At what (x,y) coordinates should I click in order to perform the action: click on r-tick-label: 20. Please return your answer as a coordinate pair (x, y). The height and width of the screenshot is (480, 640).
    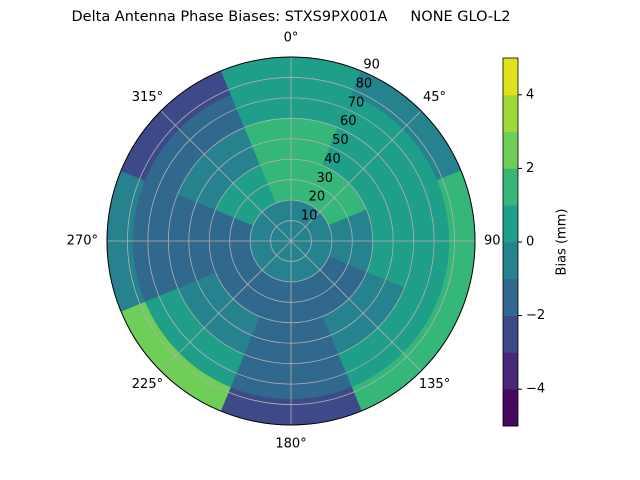
    Looking at the image, I should click on (317, 197).